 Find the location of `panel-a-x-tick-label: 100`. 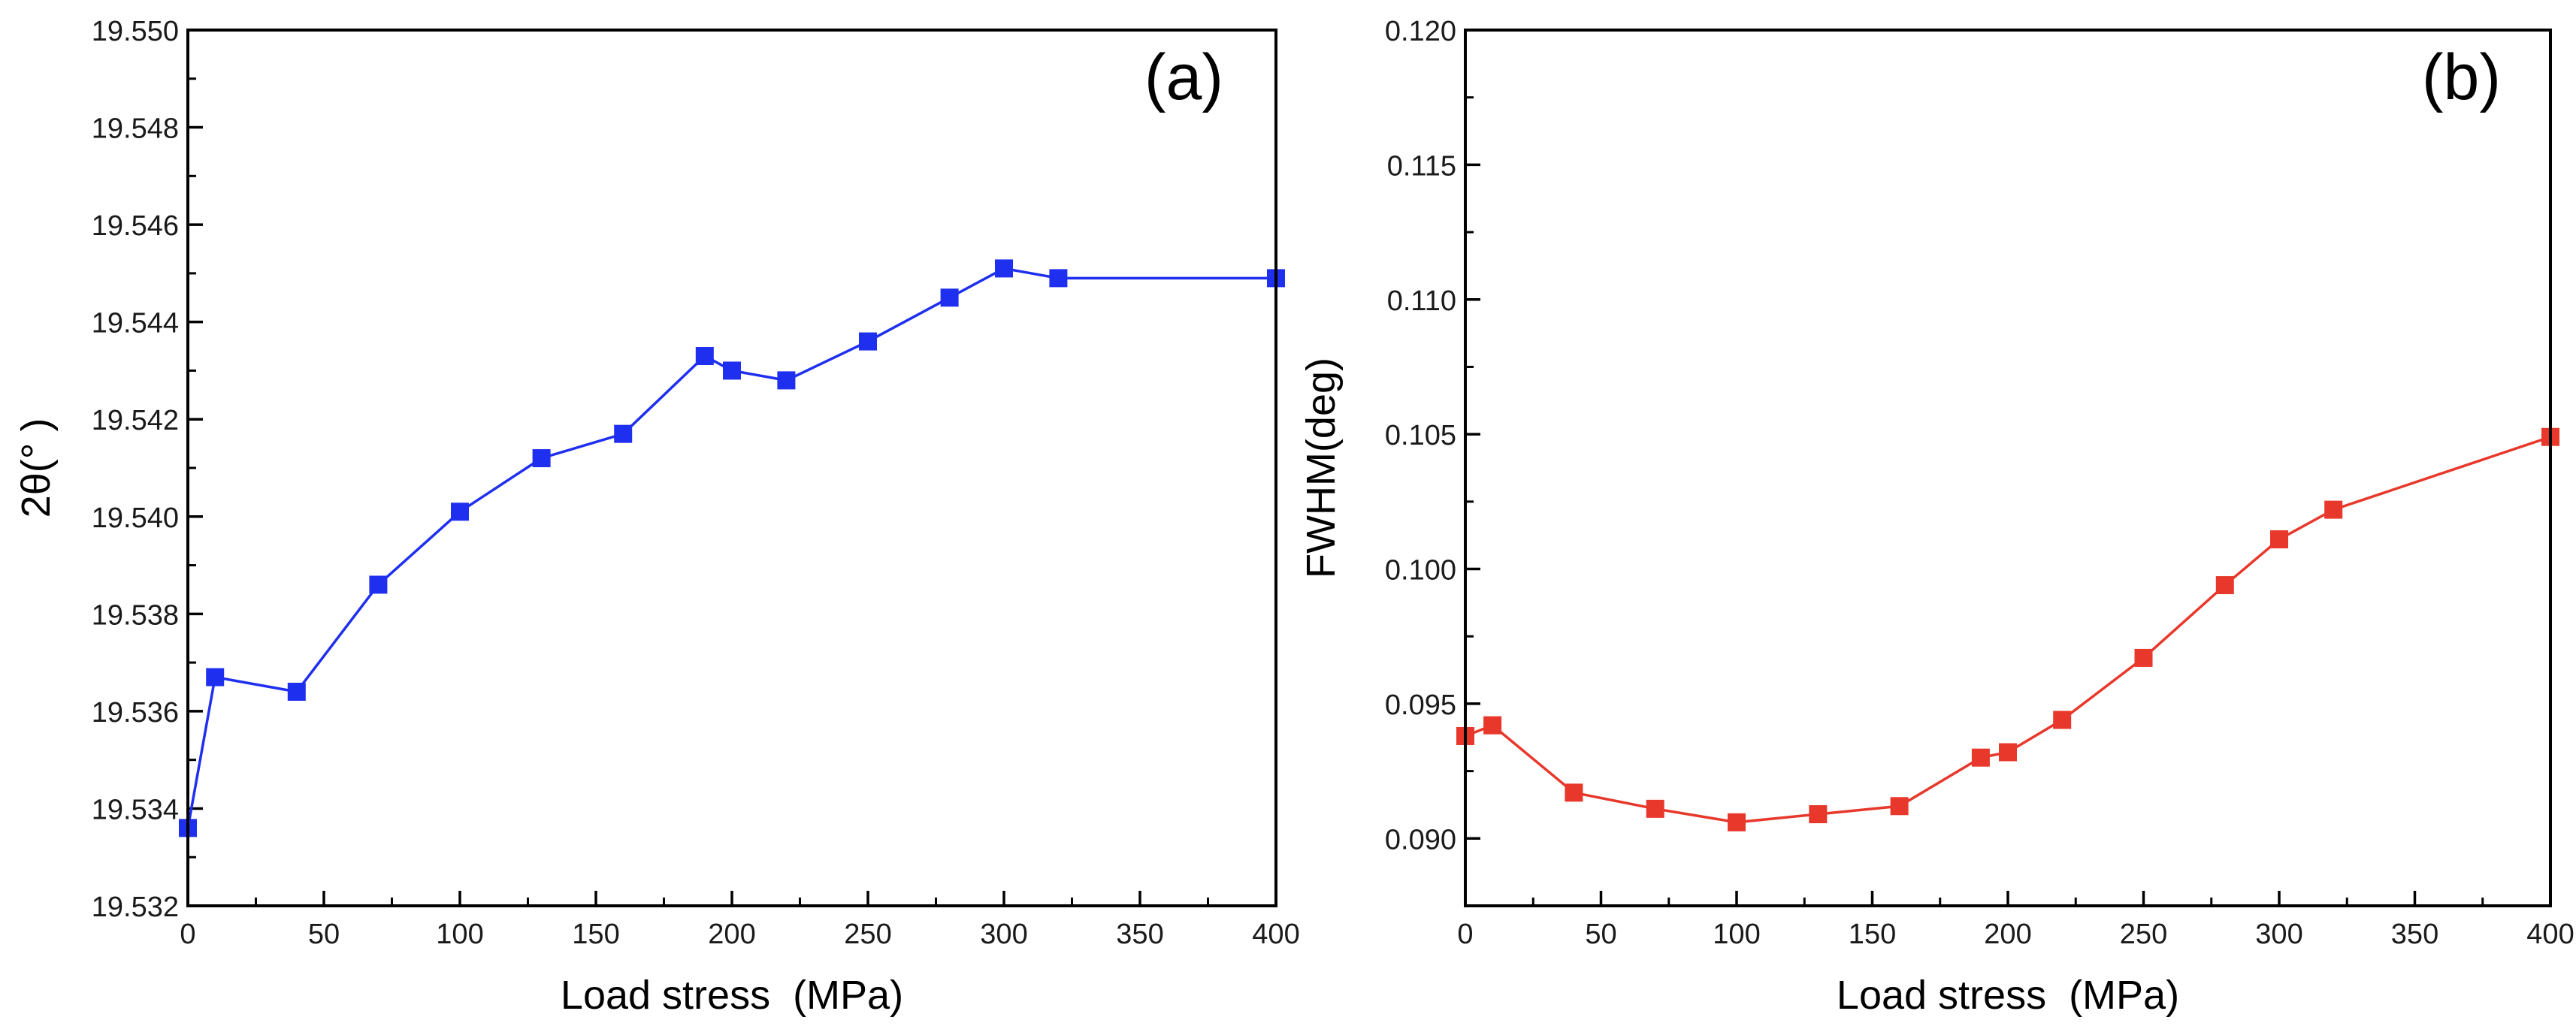

panel-a-x-tick-label: 100 is located at coordinates (460, 935).